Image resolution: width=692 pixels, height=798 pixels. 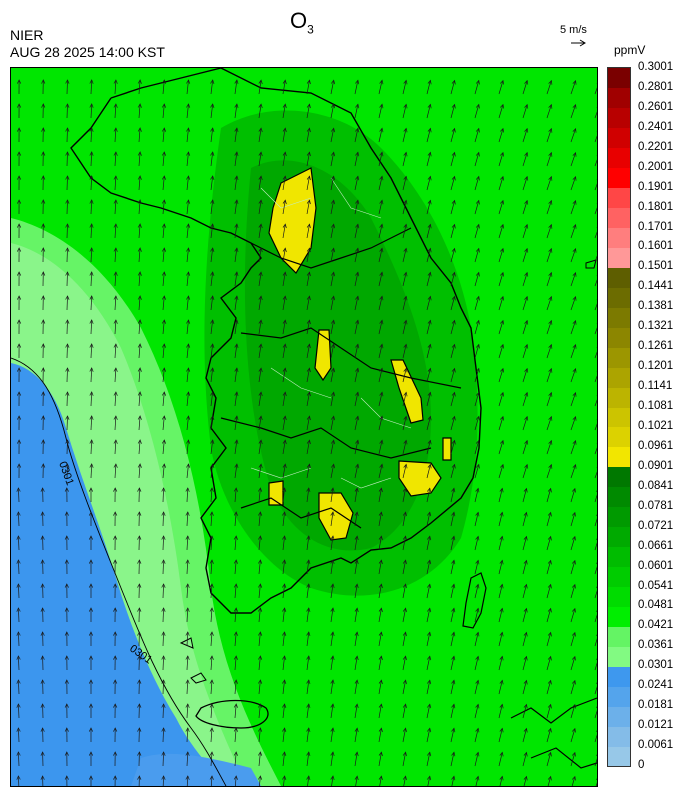 What do you see at coordinates (299, 20) in the screenshot?
I see `title-text: O` at bounding box center [299, 20].